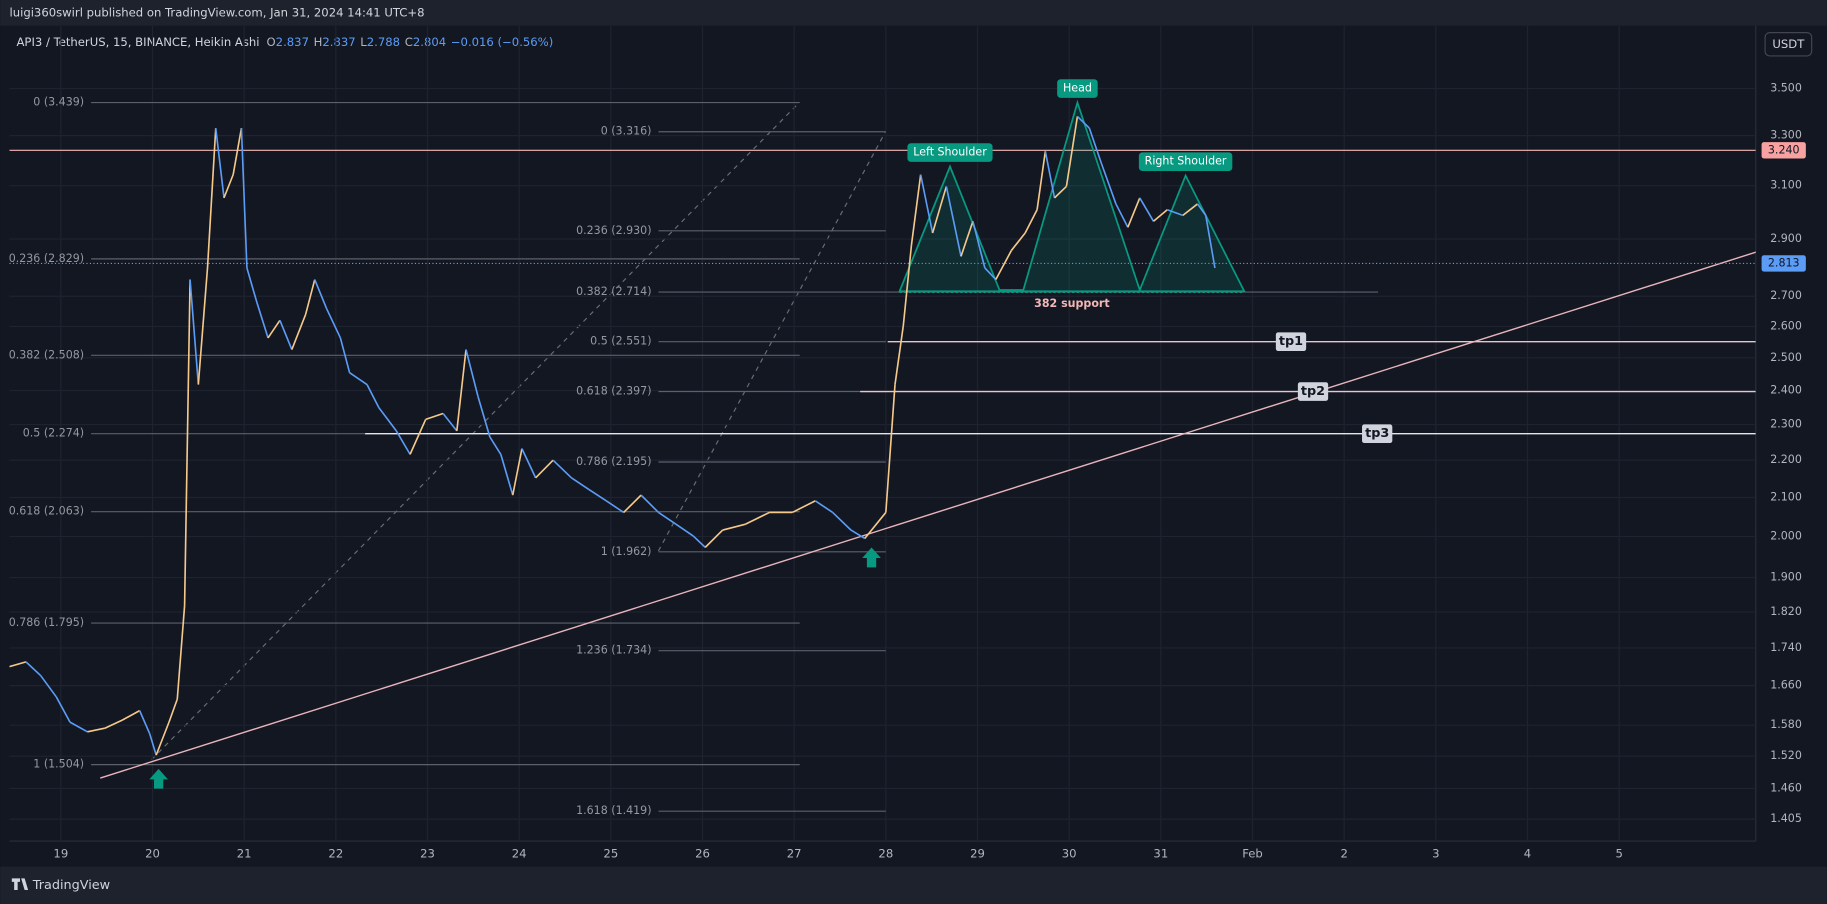  What do you see at coordinates (427, 853) in the screenshot?
I see `x-tick-label: 23` at bounding box center [427, 853].